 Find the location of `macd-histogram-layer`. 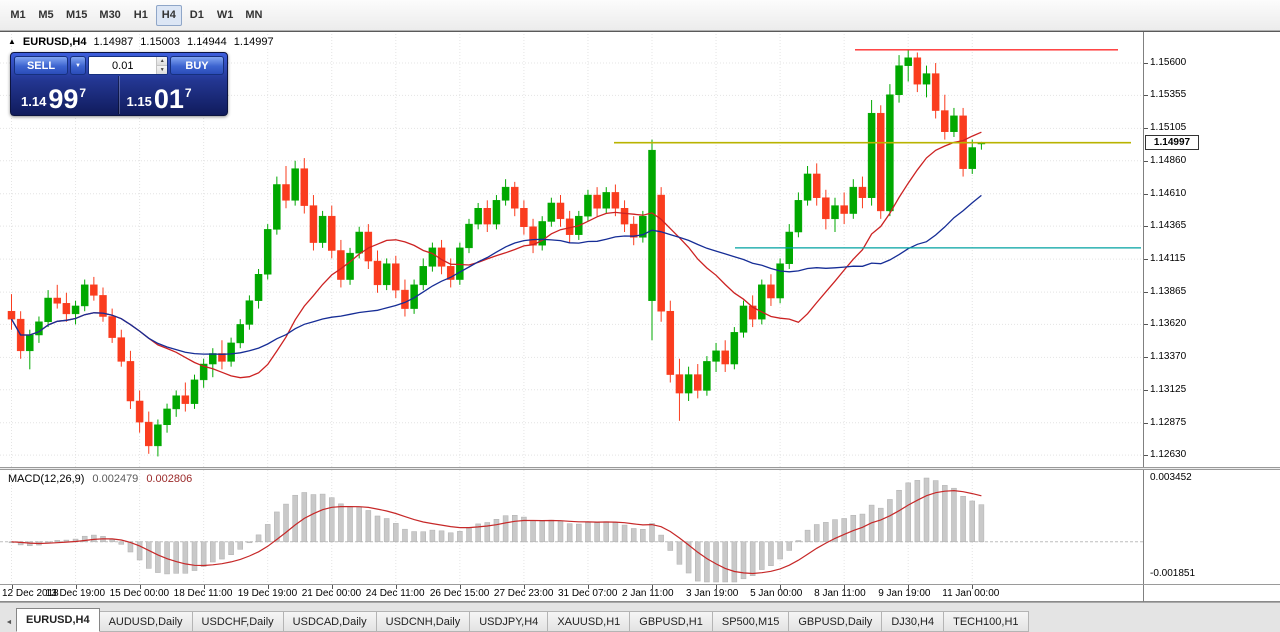

macd-histogram-layer is located at coordinates (496, 530).